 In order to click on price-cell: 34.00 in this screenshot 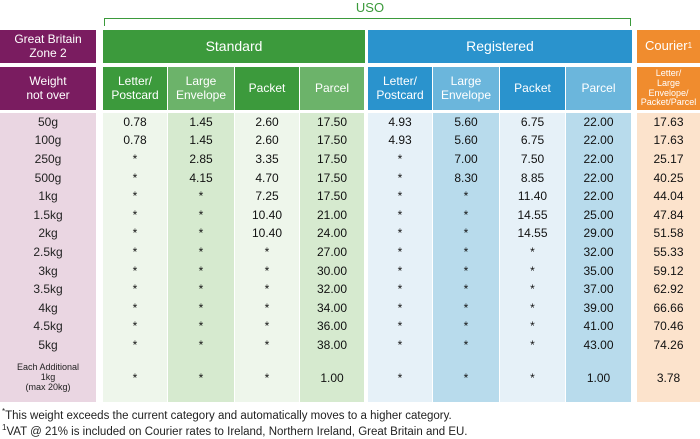, I will do `click(332, 308)`.